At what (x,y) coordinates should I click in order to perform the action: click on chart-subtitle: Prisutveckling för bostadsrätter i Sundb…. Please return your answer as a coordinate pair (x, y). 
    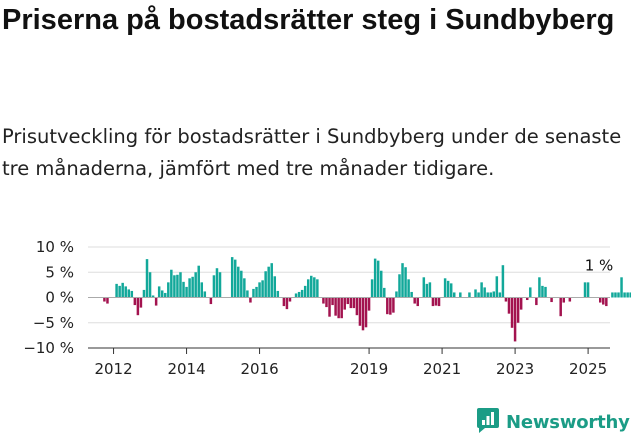
    Looking at the image, I should click on (312, 152).